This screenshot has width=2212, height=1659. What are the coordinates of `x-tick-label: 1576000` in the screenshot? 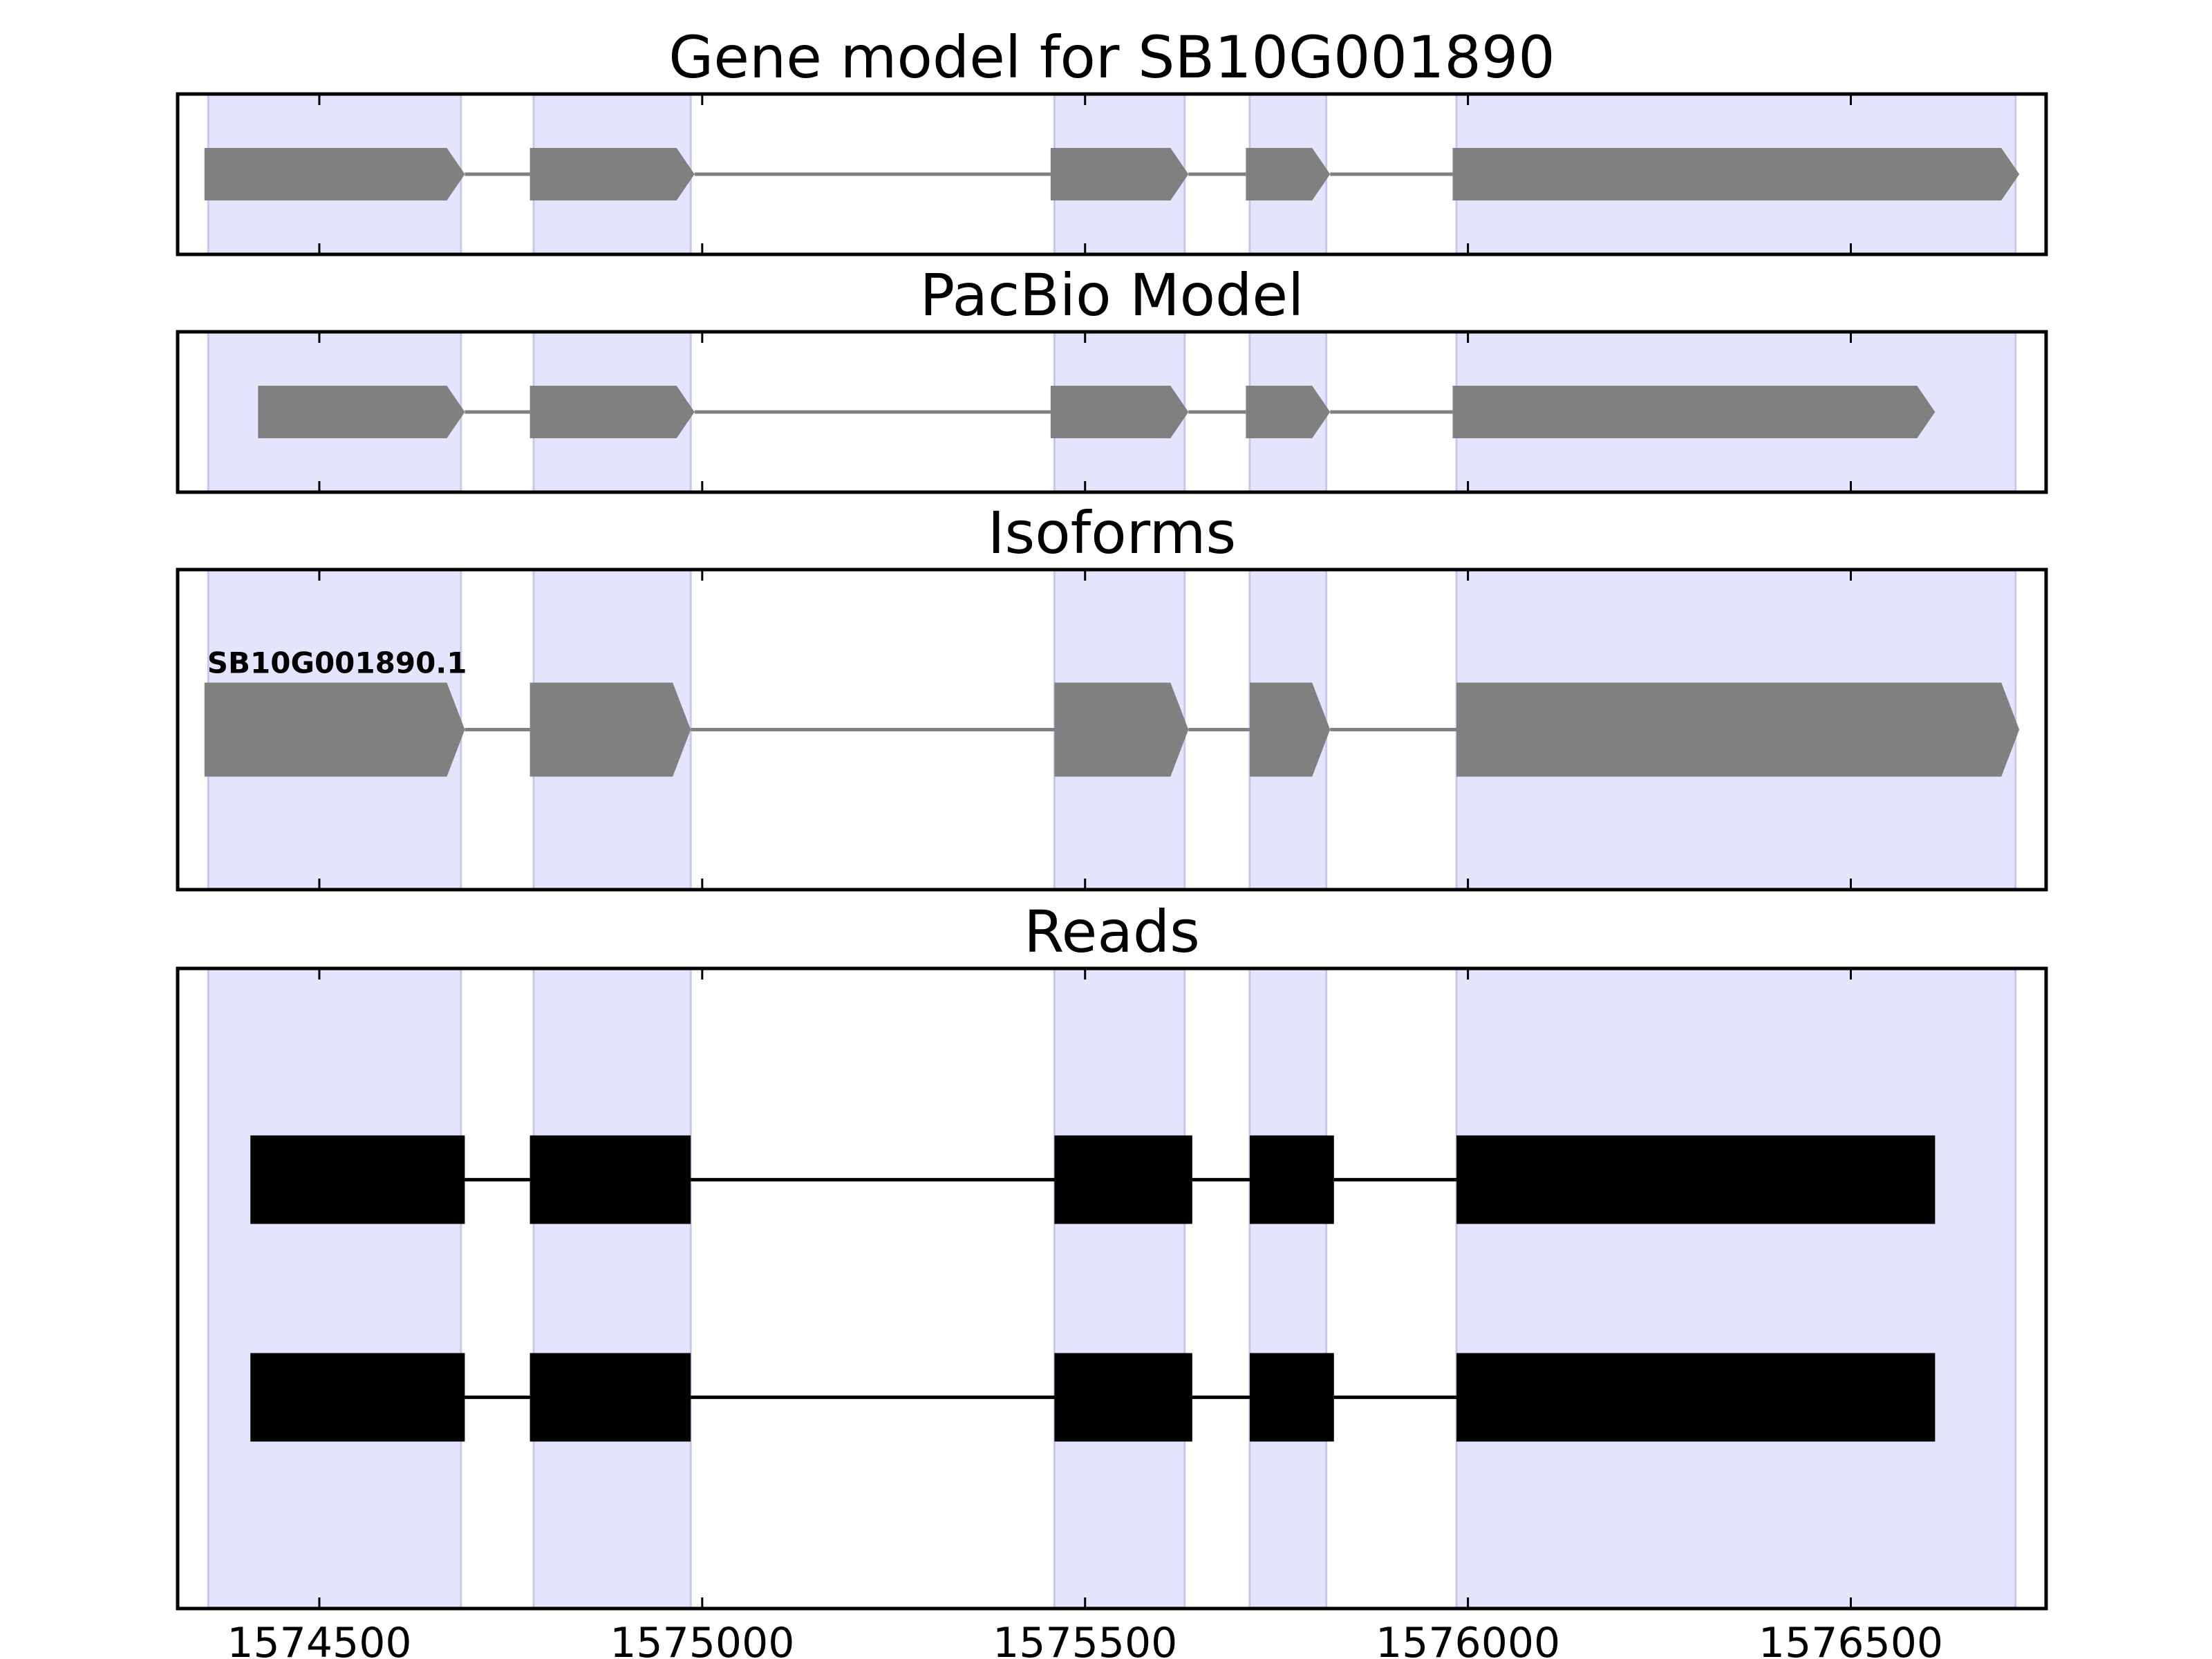 It's located at (1468, 1639).